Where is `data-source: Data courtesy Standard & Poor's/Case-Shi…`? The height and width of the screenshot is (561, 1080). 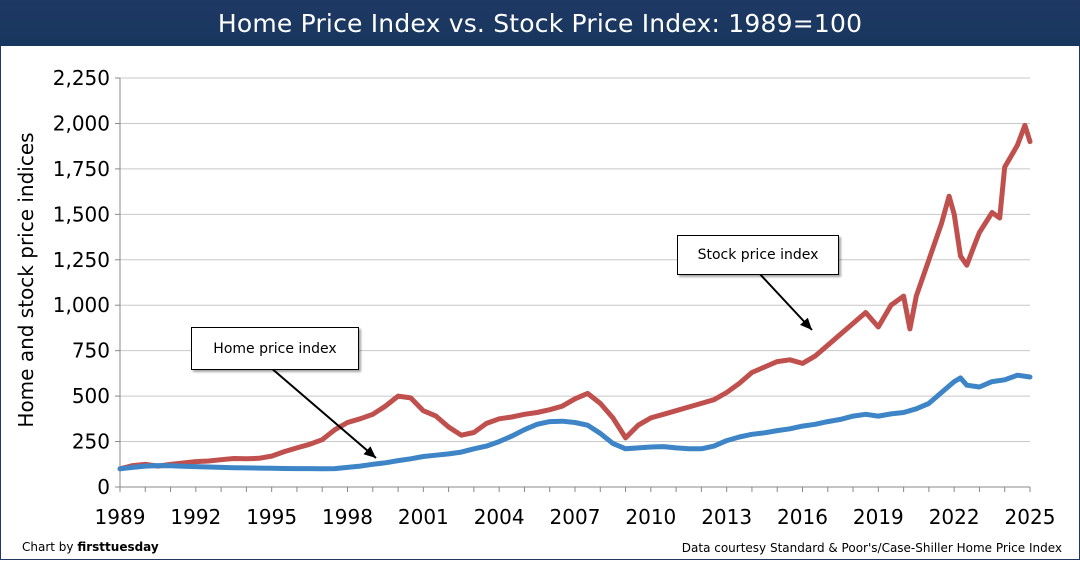
data-source: Data courtesy Standard & Poor's/Case-Shi… is located at coordinates (871, 548).